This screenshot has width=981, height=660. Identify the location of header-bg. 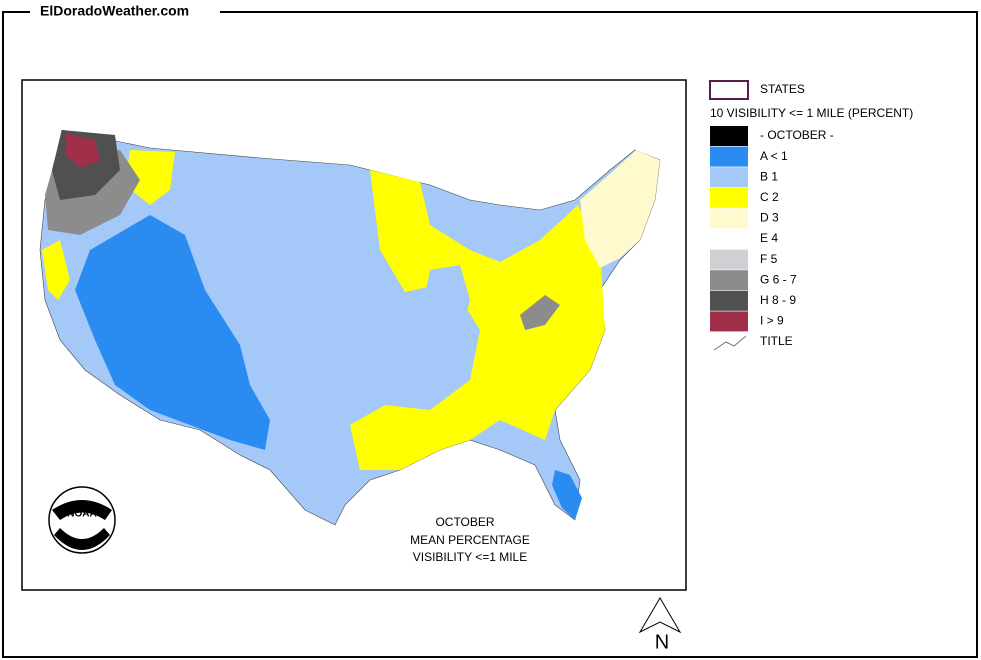
(125, 12).